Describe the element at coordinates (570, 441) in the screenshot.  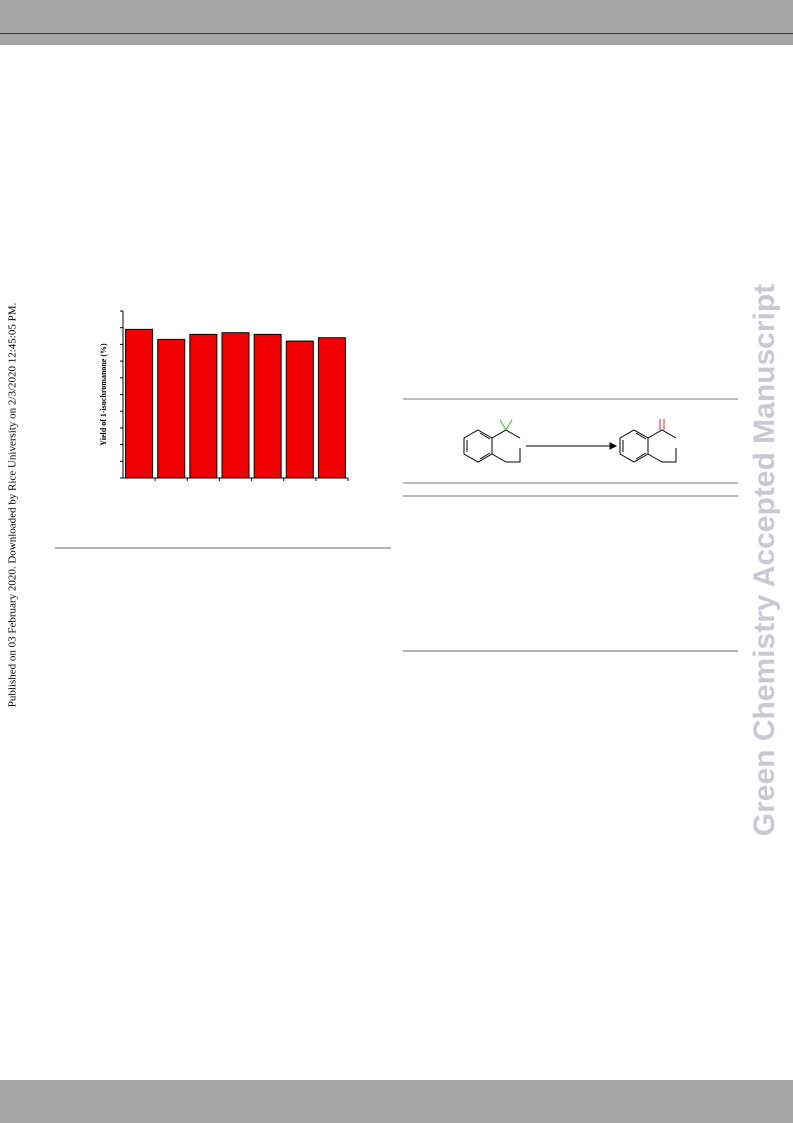
I see `scheme` at that location.